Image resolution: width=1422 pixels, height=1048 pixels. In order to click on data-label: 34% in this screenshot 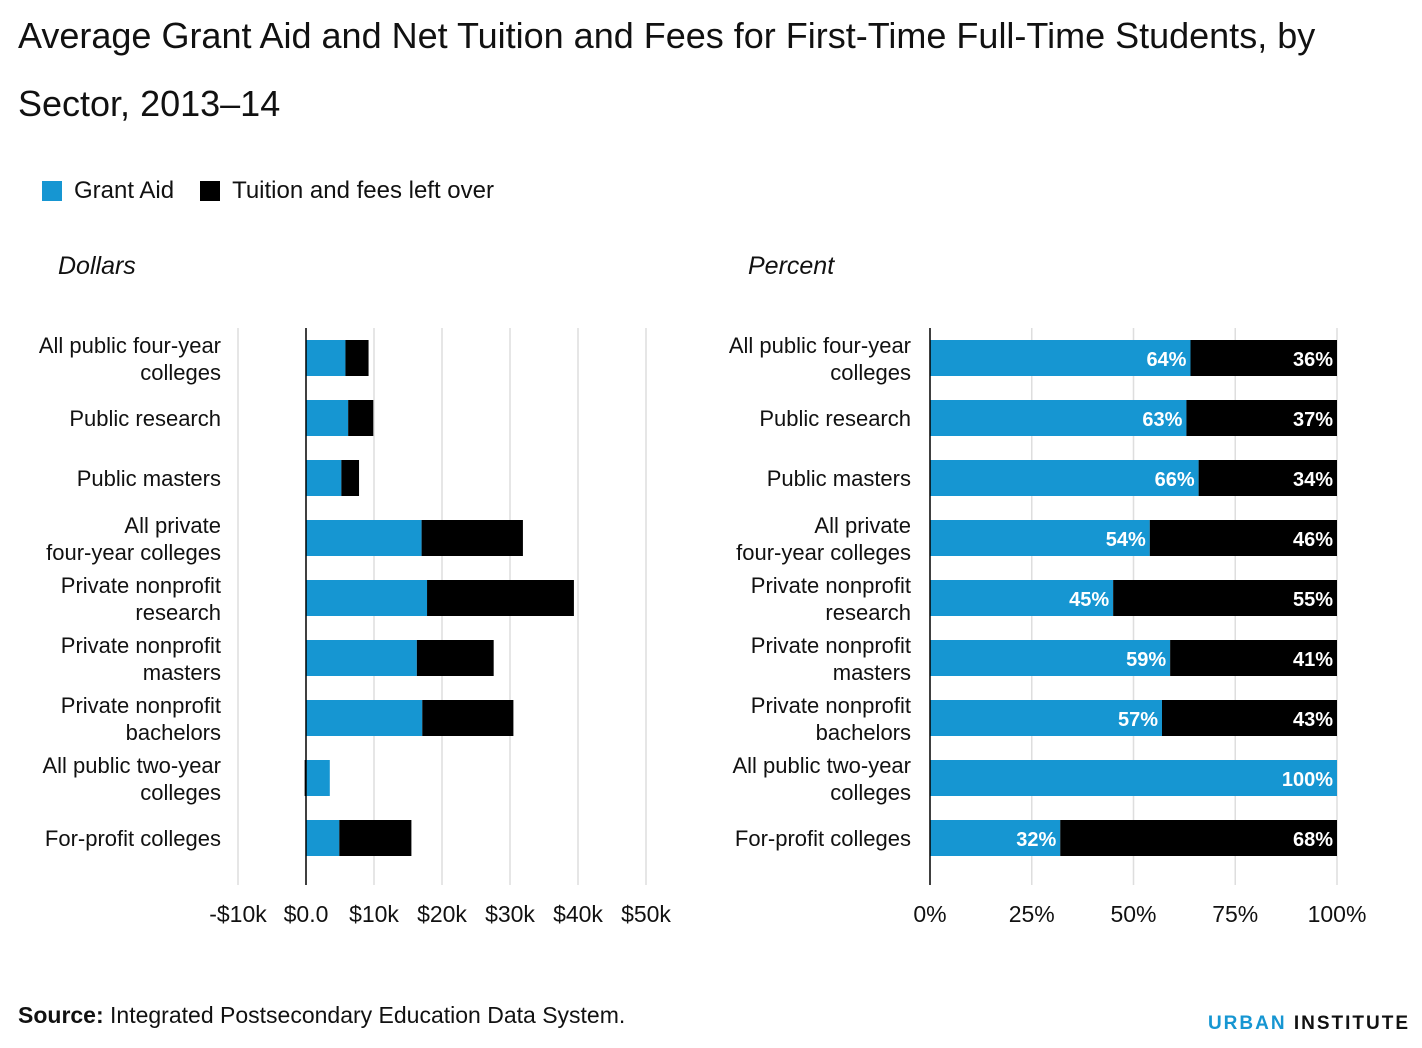, I will do `click(1313, 480)`.